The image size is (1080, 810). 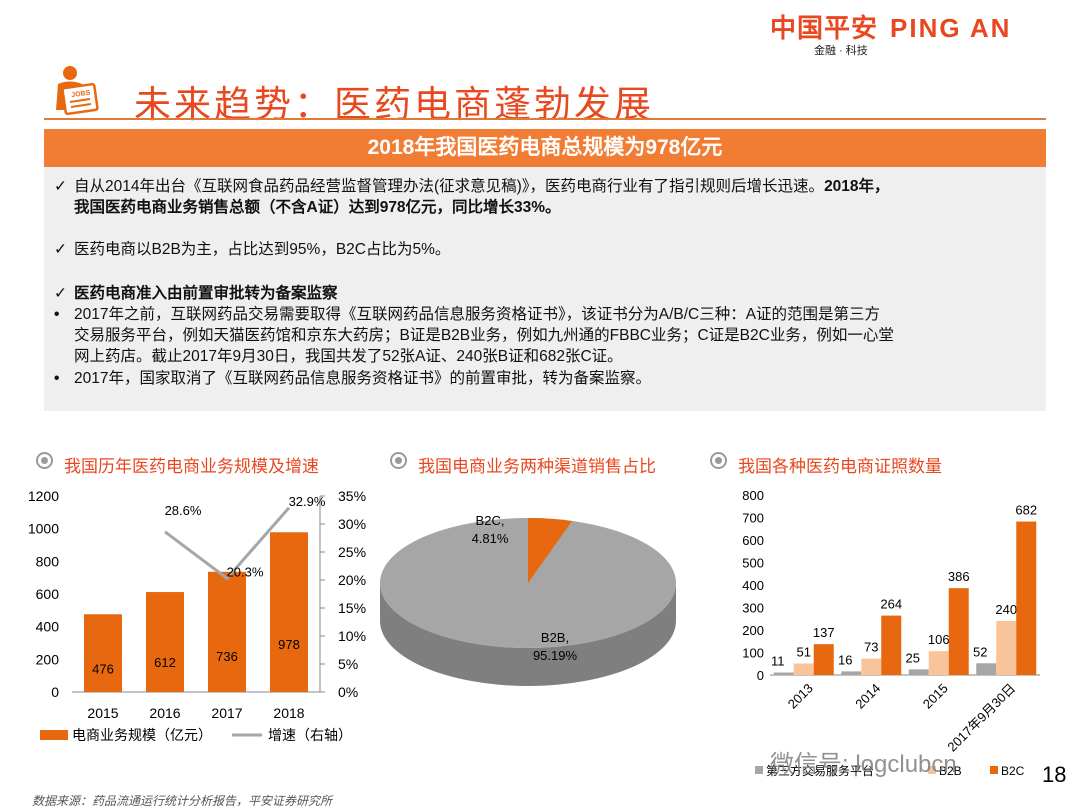 I want to click on title-icon-text: JOBS, so click(x=81, y=94).